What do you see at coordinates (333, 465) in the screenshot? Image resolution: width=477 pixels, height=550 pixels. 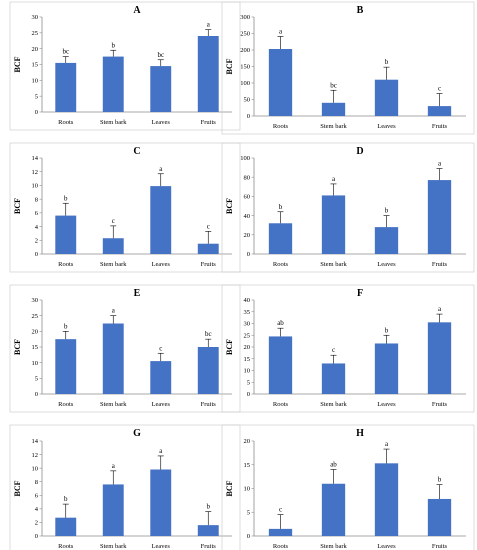 I see `significance-letter: ab` at bounding box center [333, 465].